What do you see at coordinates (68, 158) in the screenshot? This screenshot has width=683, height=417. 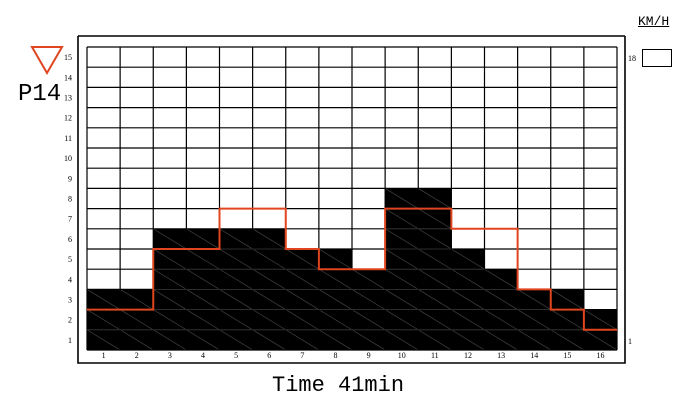 I see `row-label: 10` at bounding box center [68, 158].